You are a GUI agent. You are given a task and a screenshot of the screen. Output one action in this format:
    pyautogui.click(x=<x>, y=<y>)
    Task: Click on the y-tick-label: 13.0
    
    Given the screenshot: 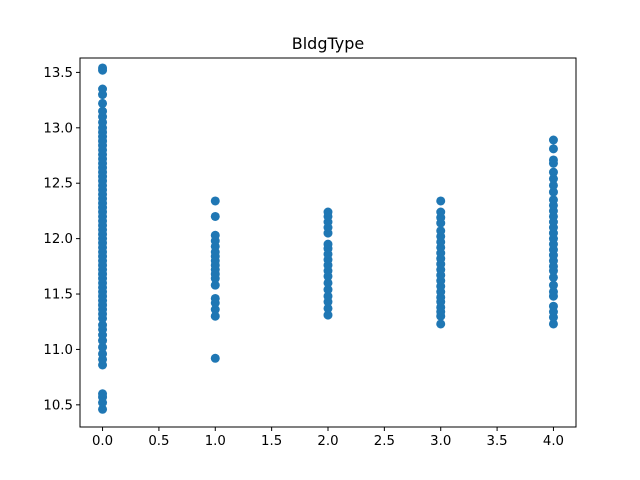 What is the action you would take?
    pyautogui.click(x=58, y=128)
    